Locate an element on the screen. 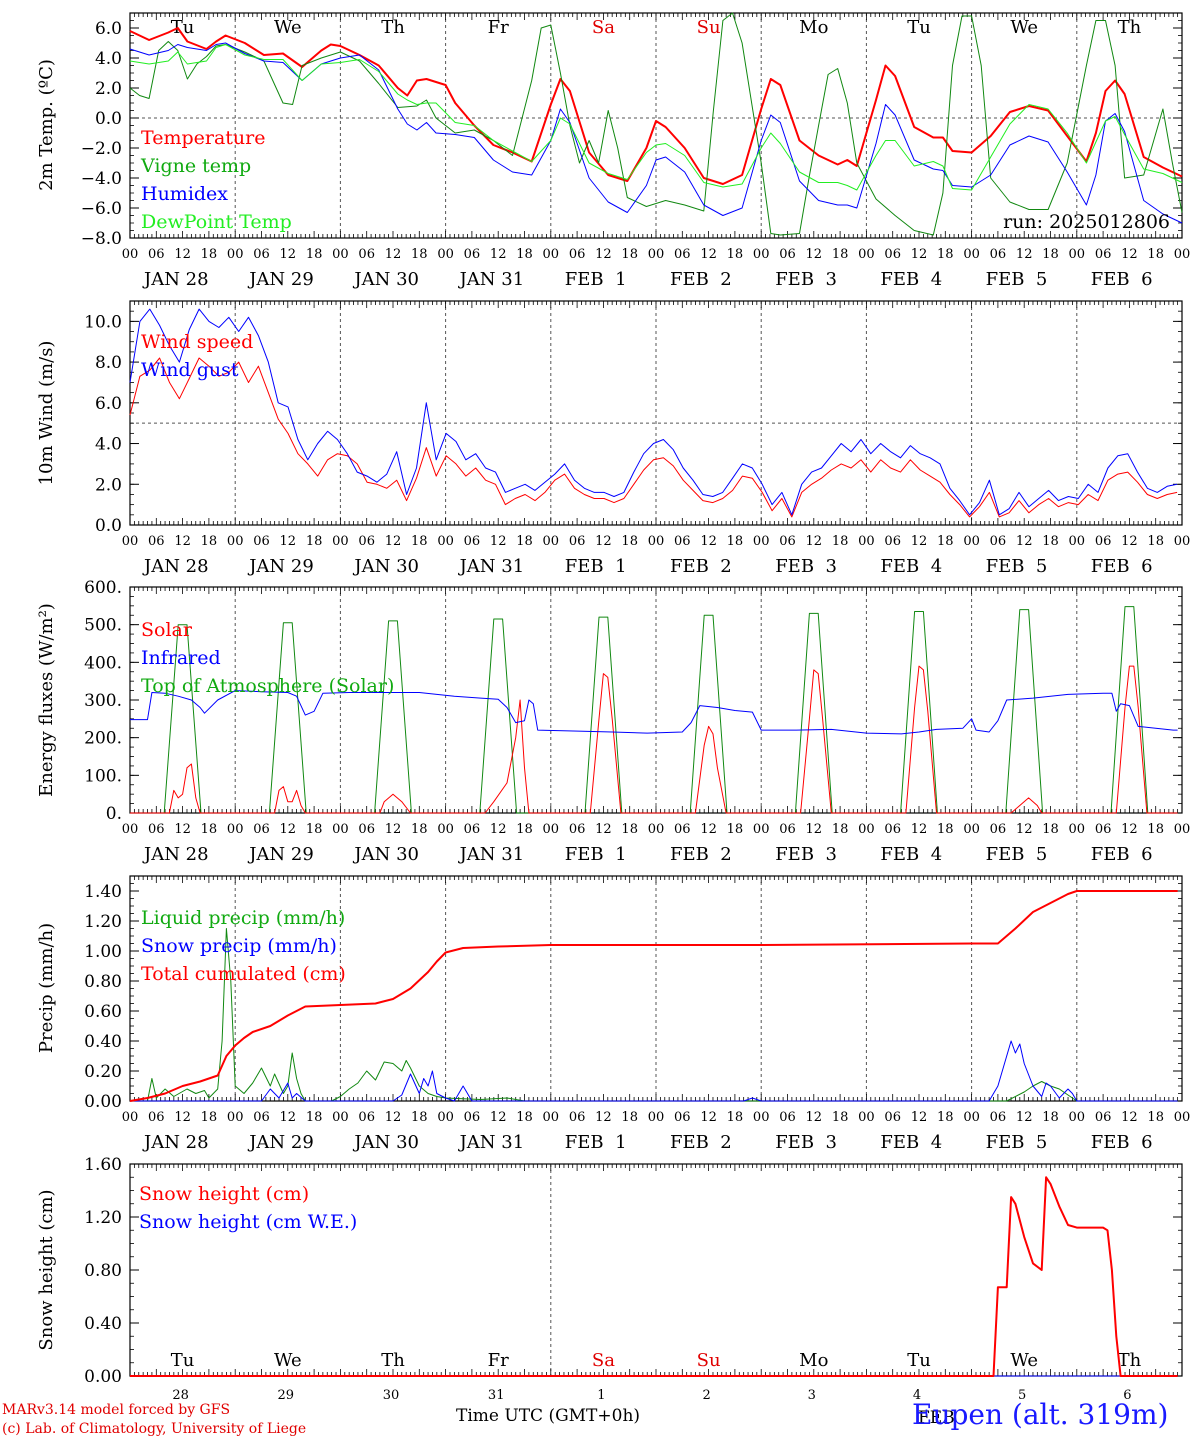  y-tick-label: 0.0 is located at coordinates (108, 526).